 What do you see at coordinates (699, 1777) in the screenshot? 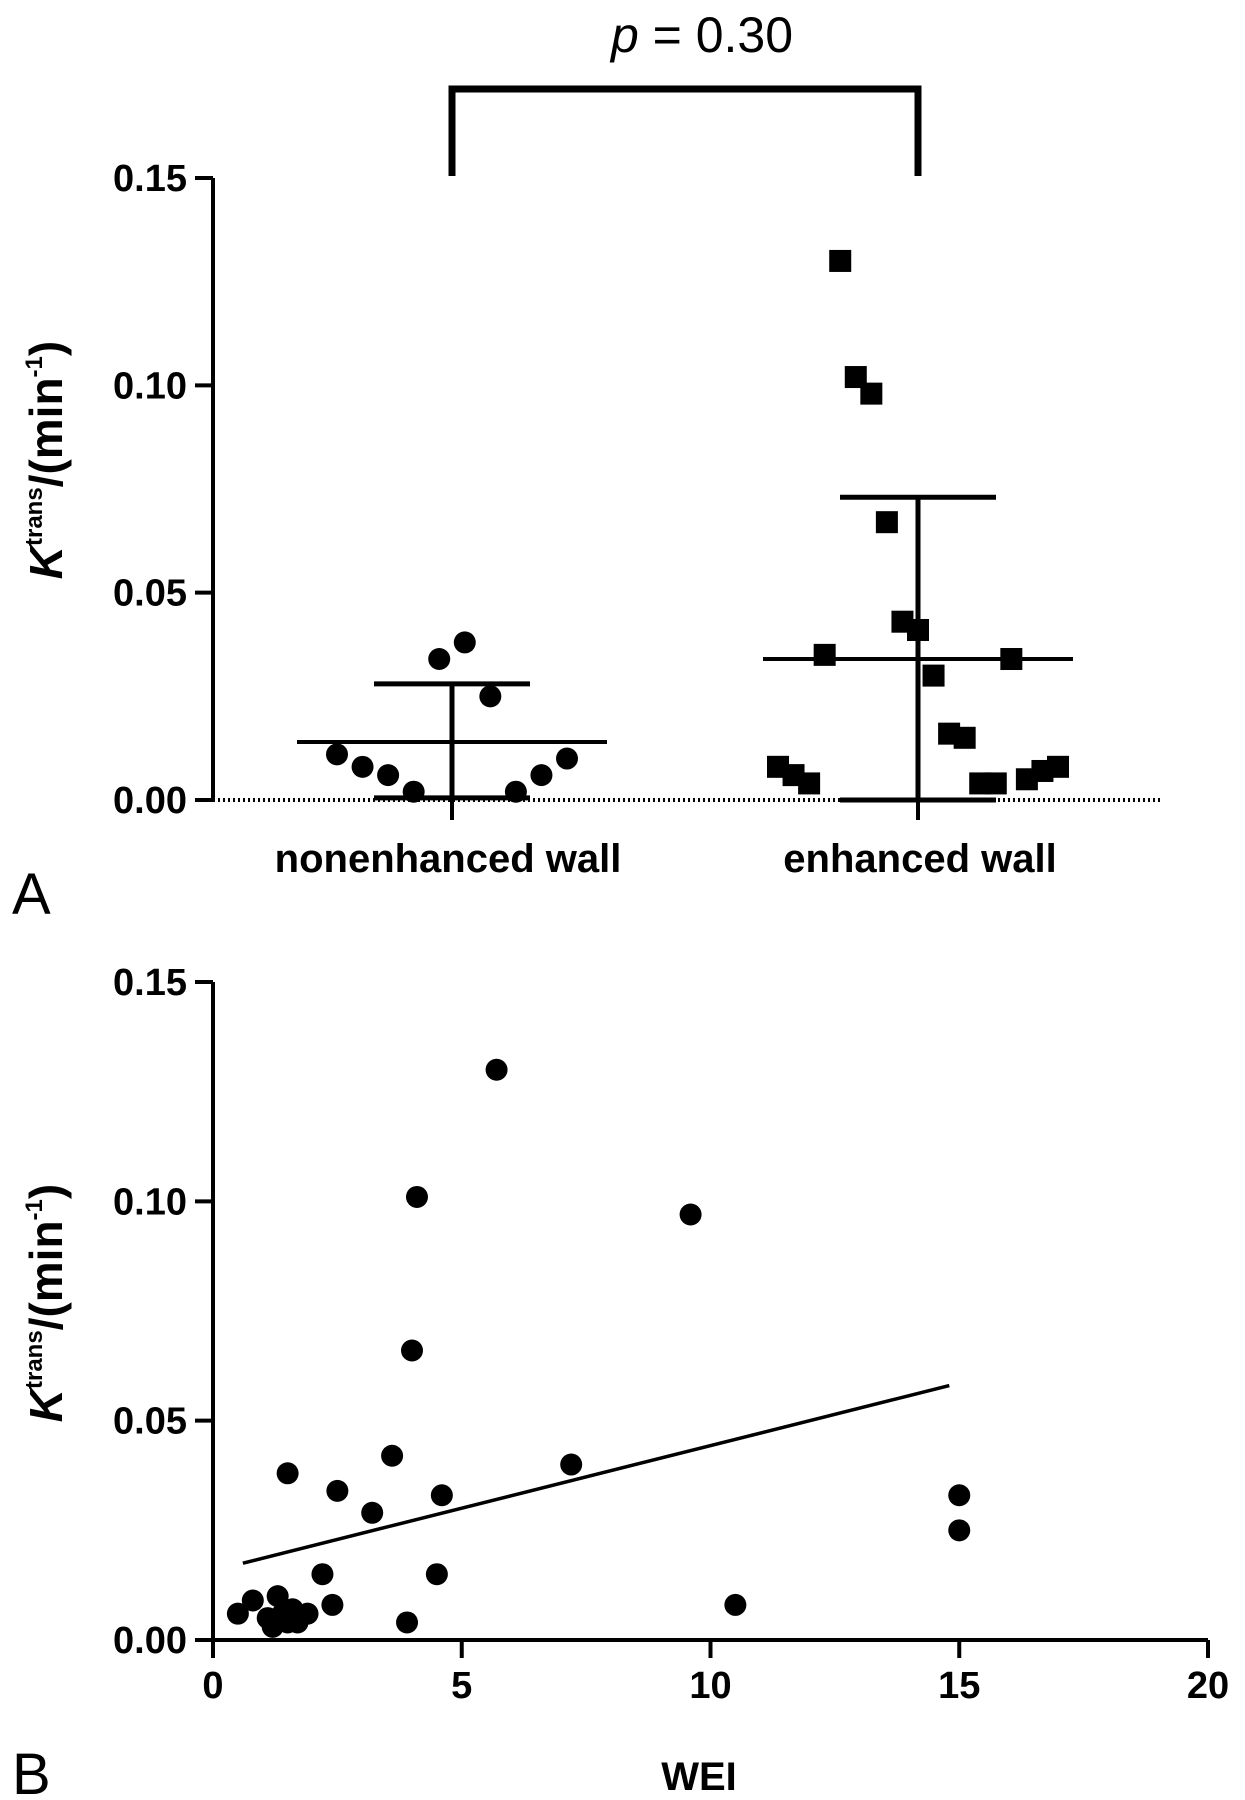
I see `panel-b-xlabel: WEI` at bounding box center [699, 1777].